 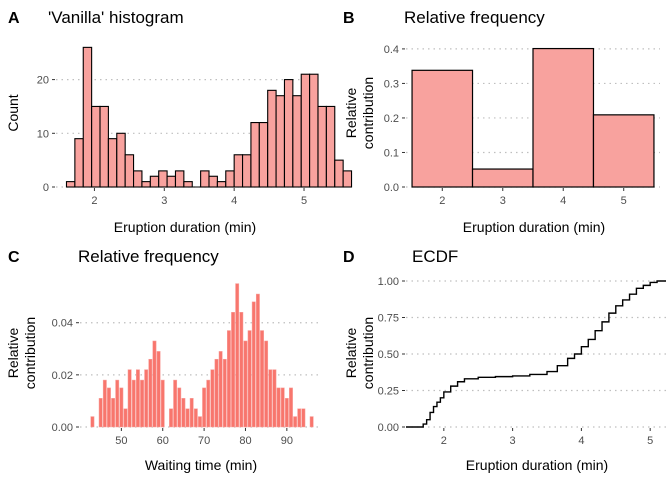 I want to click on x-tick-label: 90, so click(x=287, y=441).